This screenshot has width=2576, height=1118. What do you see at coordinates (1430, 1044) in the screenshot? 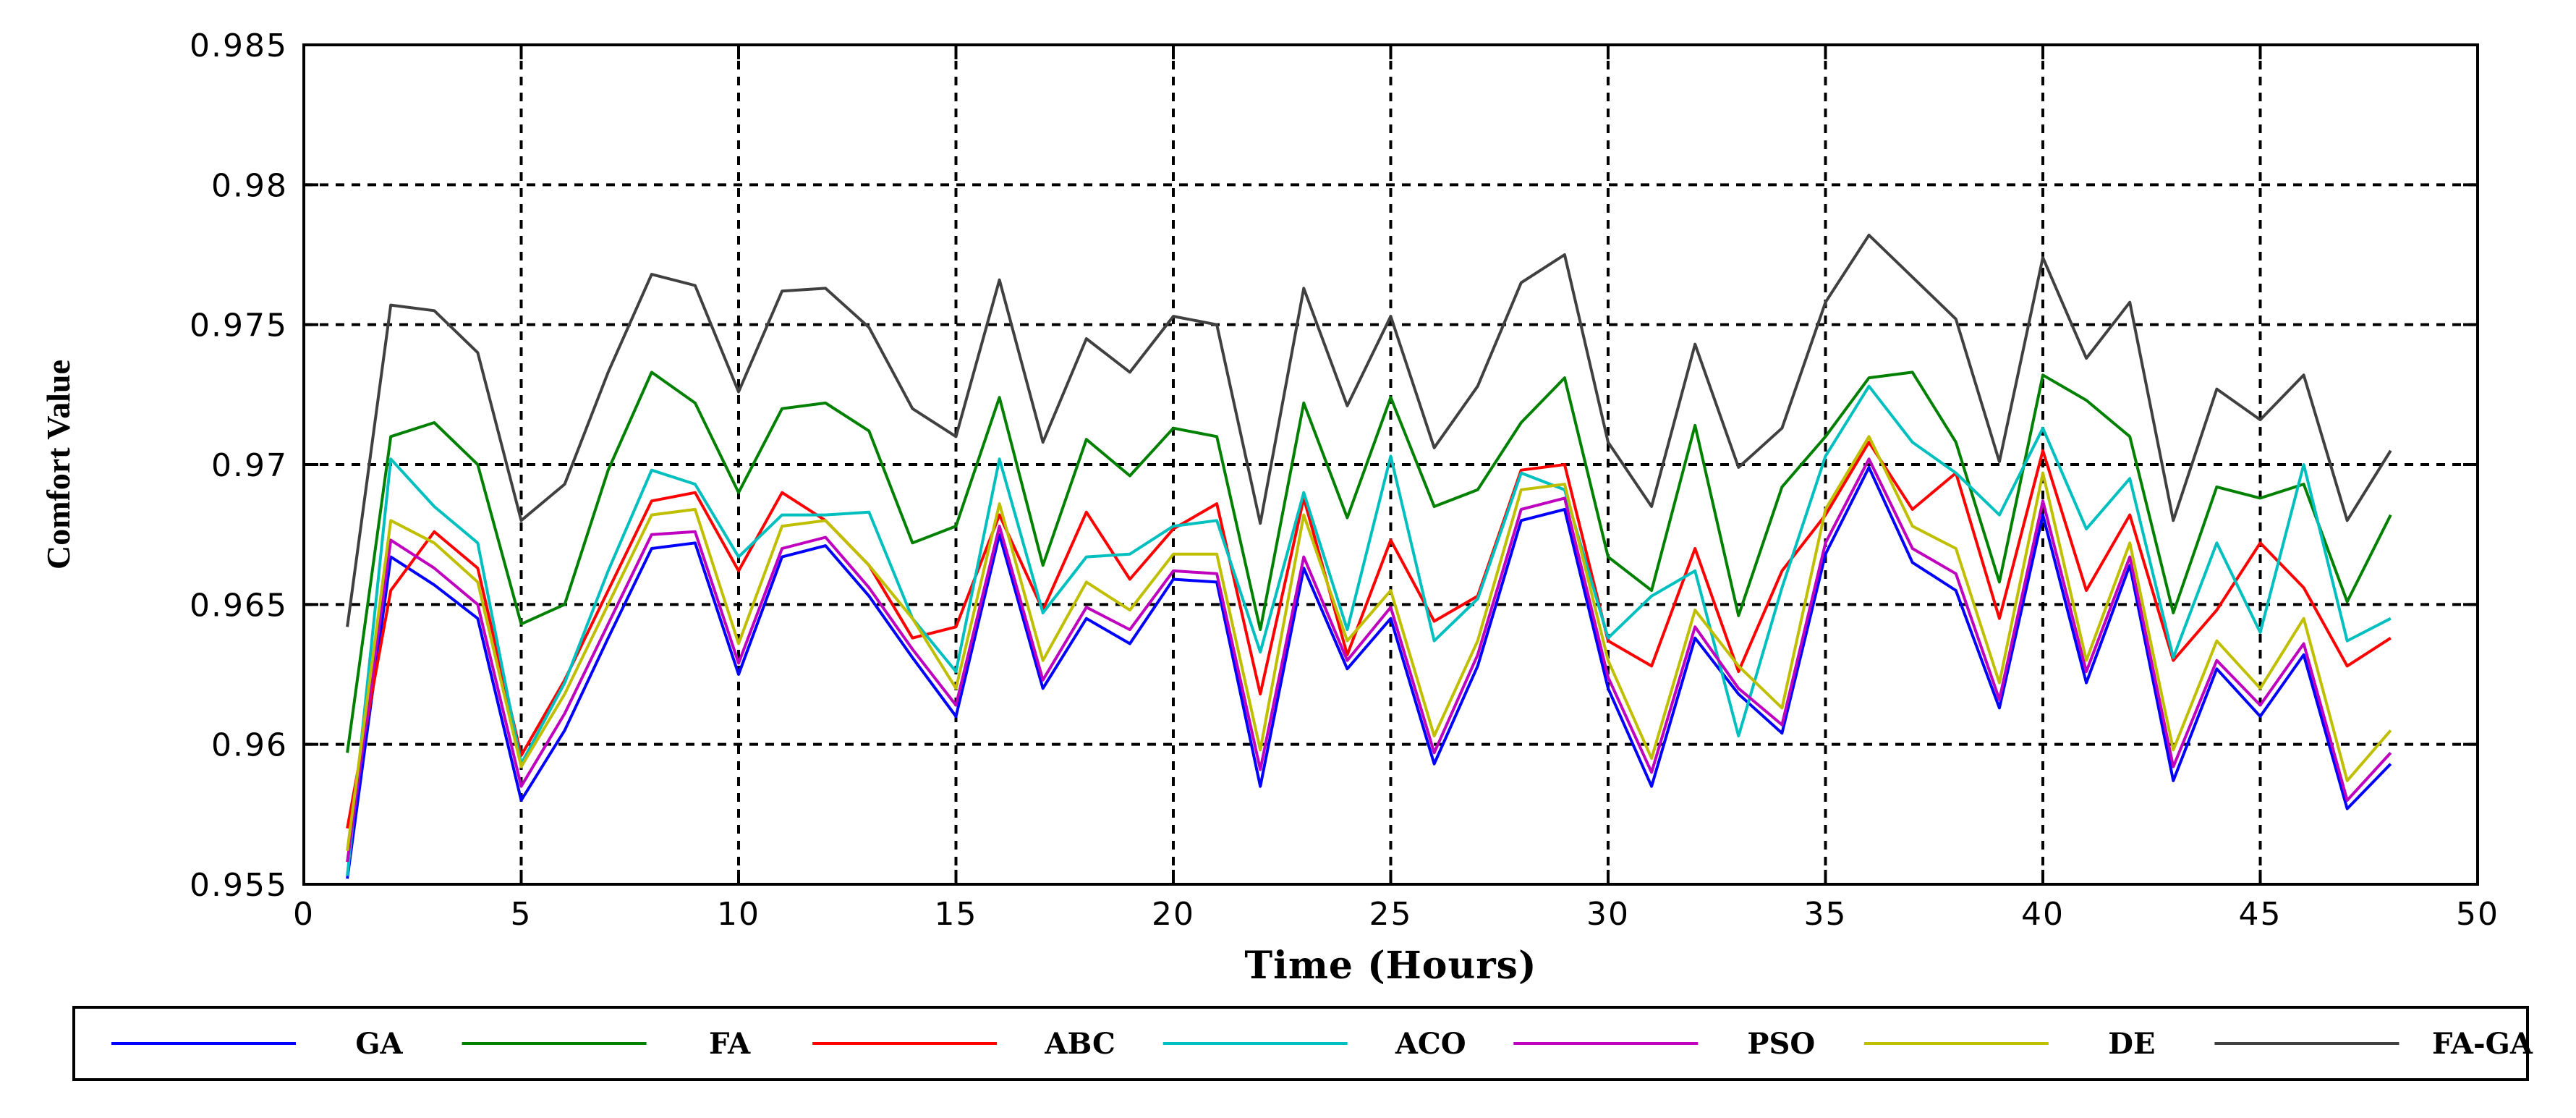
I see `legend-label: ACO` at bounding box center [1430, 1044].